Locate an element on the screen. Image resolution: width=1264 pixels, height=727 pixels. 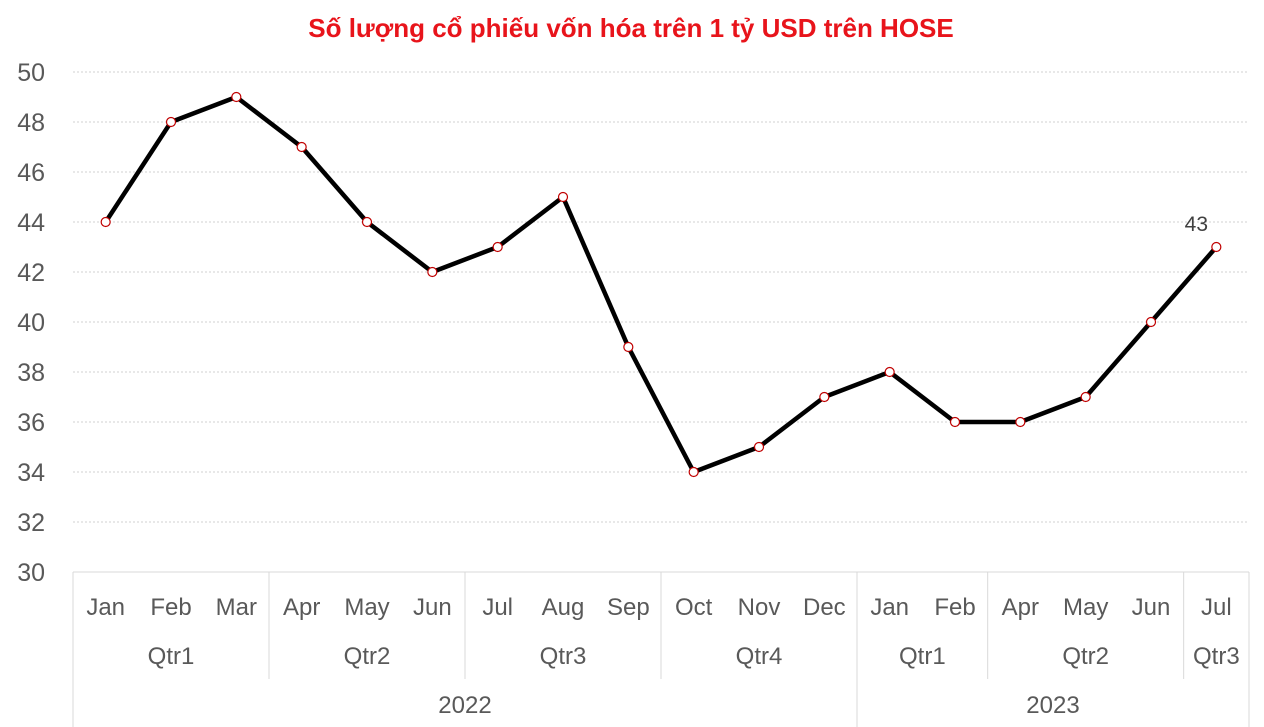
y-tick-label: 38 is located at coordinates (31, 373).